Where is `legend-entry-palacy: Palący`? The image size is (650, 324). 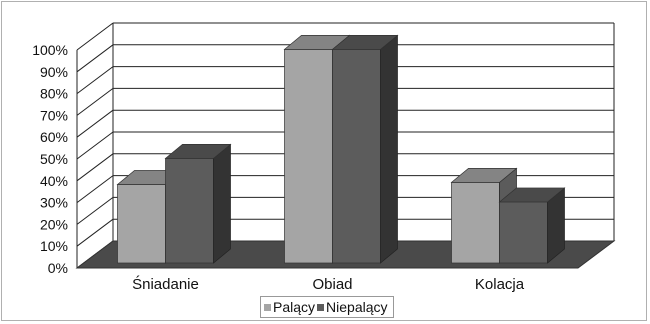 legend-entry-palacy: Palący is located at coordinates (289, 307).